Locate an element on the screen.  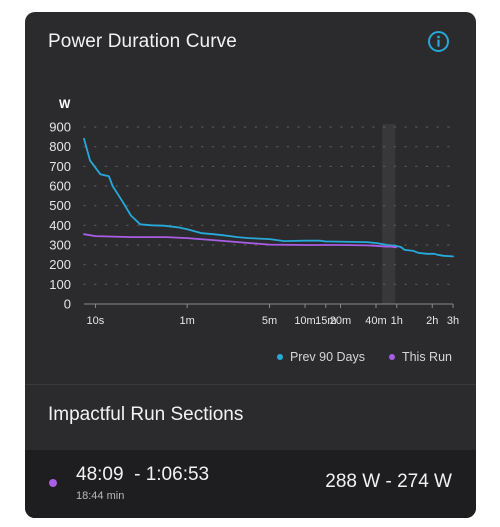
run-section-duration: 18:44 min is located at coordinates (100, 496).